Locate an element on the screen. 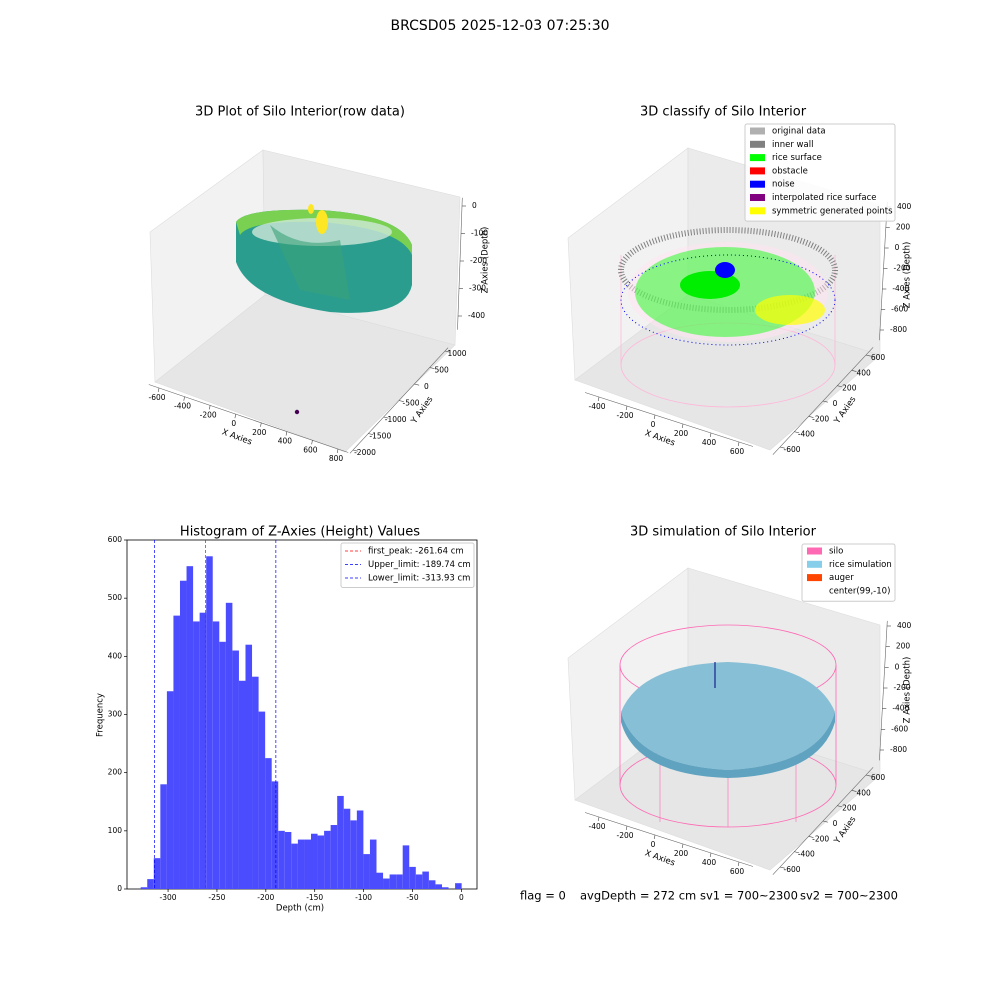 This screenshot has width=1000, height=1000. legend-label: auger is located at coordinates (841, 578).